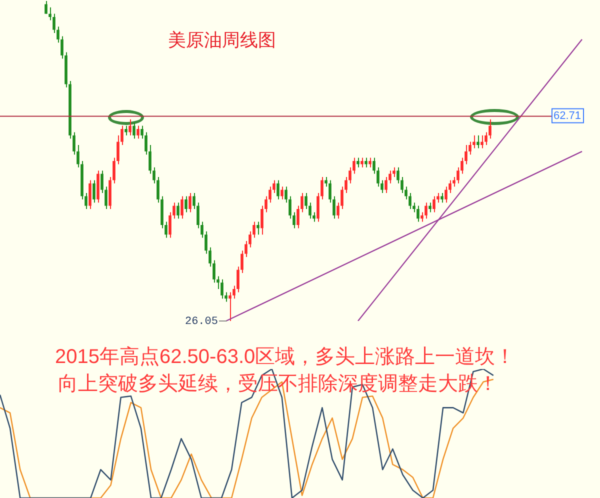 The image size is (600, 498). Describe the element at coordinates (222, 40) in the screenshot. I see `text: 美原油周线图` at that location.